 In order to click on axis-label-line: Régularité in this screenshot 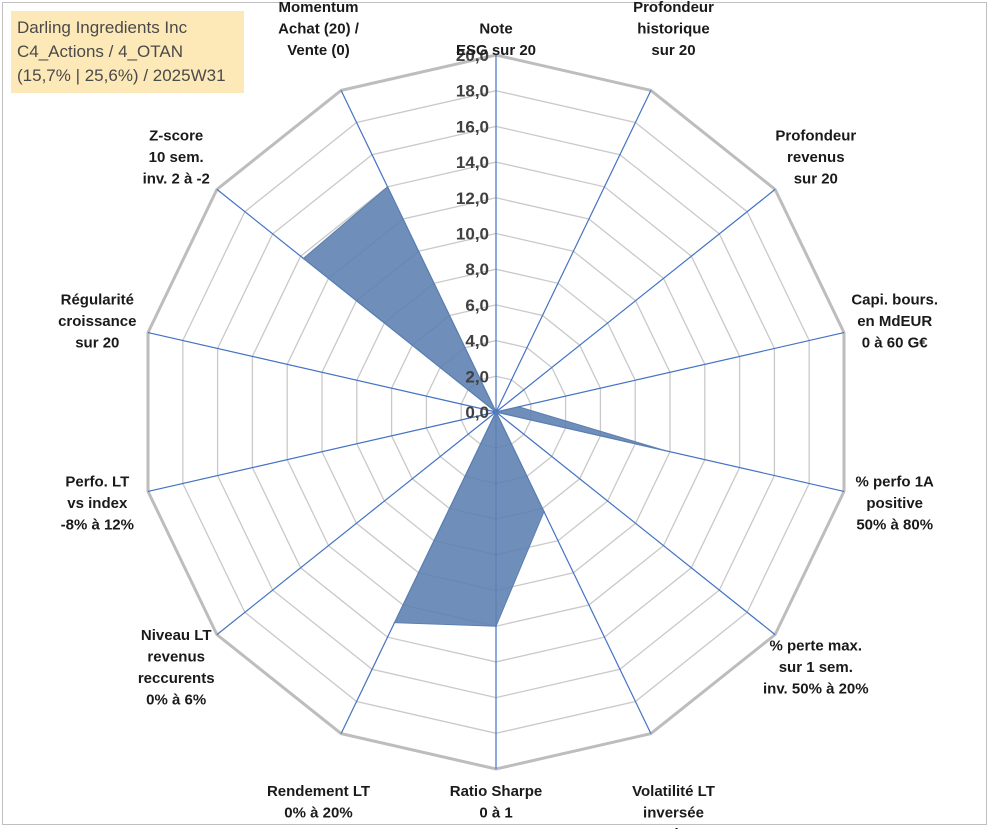, I will do `click(97, 300)`.